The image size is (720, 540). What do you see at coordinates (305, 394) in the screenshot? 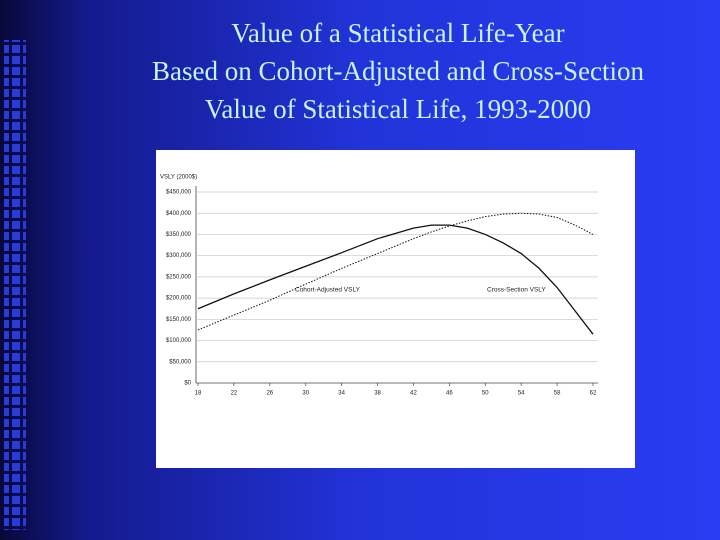
I see `x-tick-label: 30` at bounding box center [305, 394].